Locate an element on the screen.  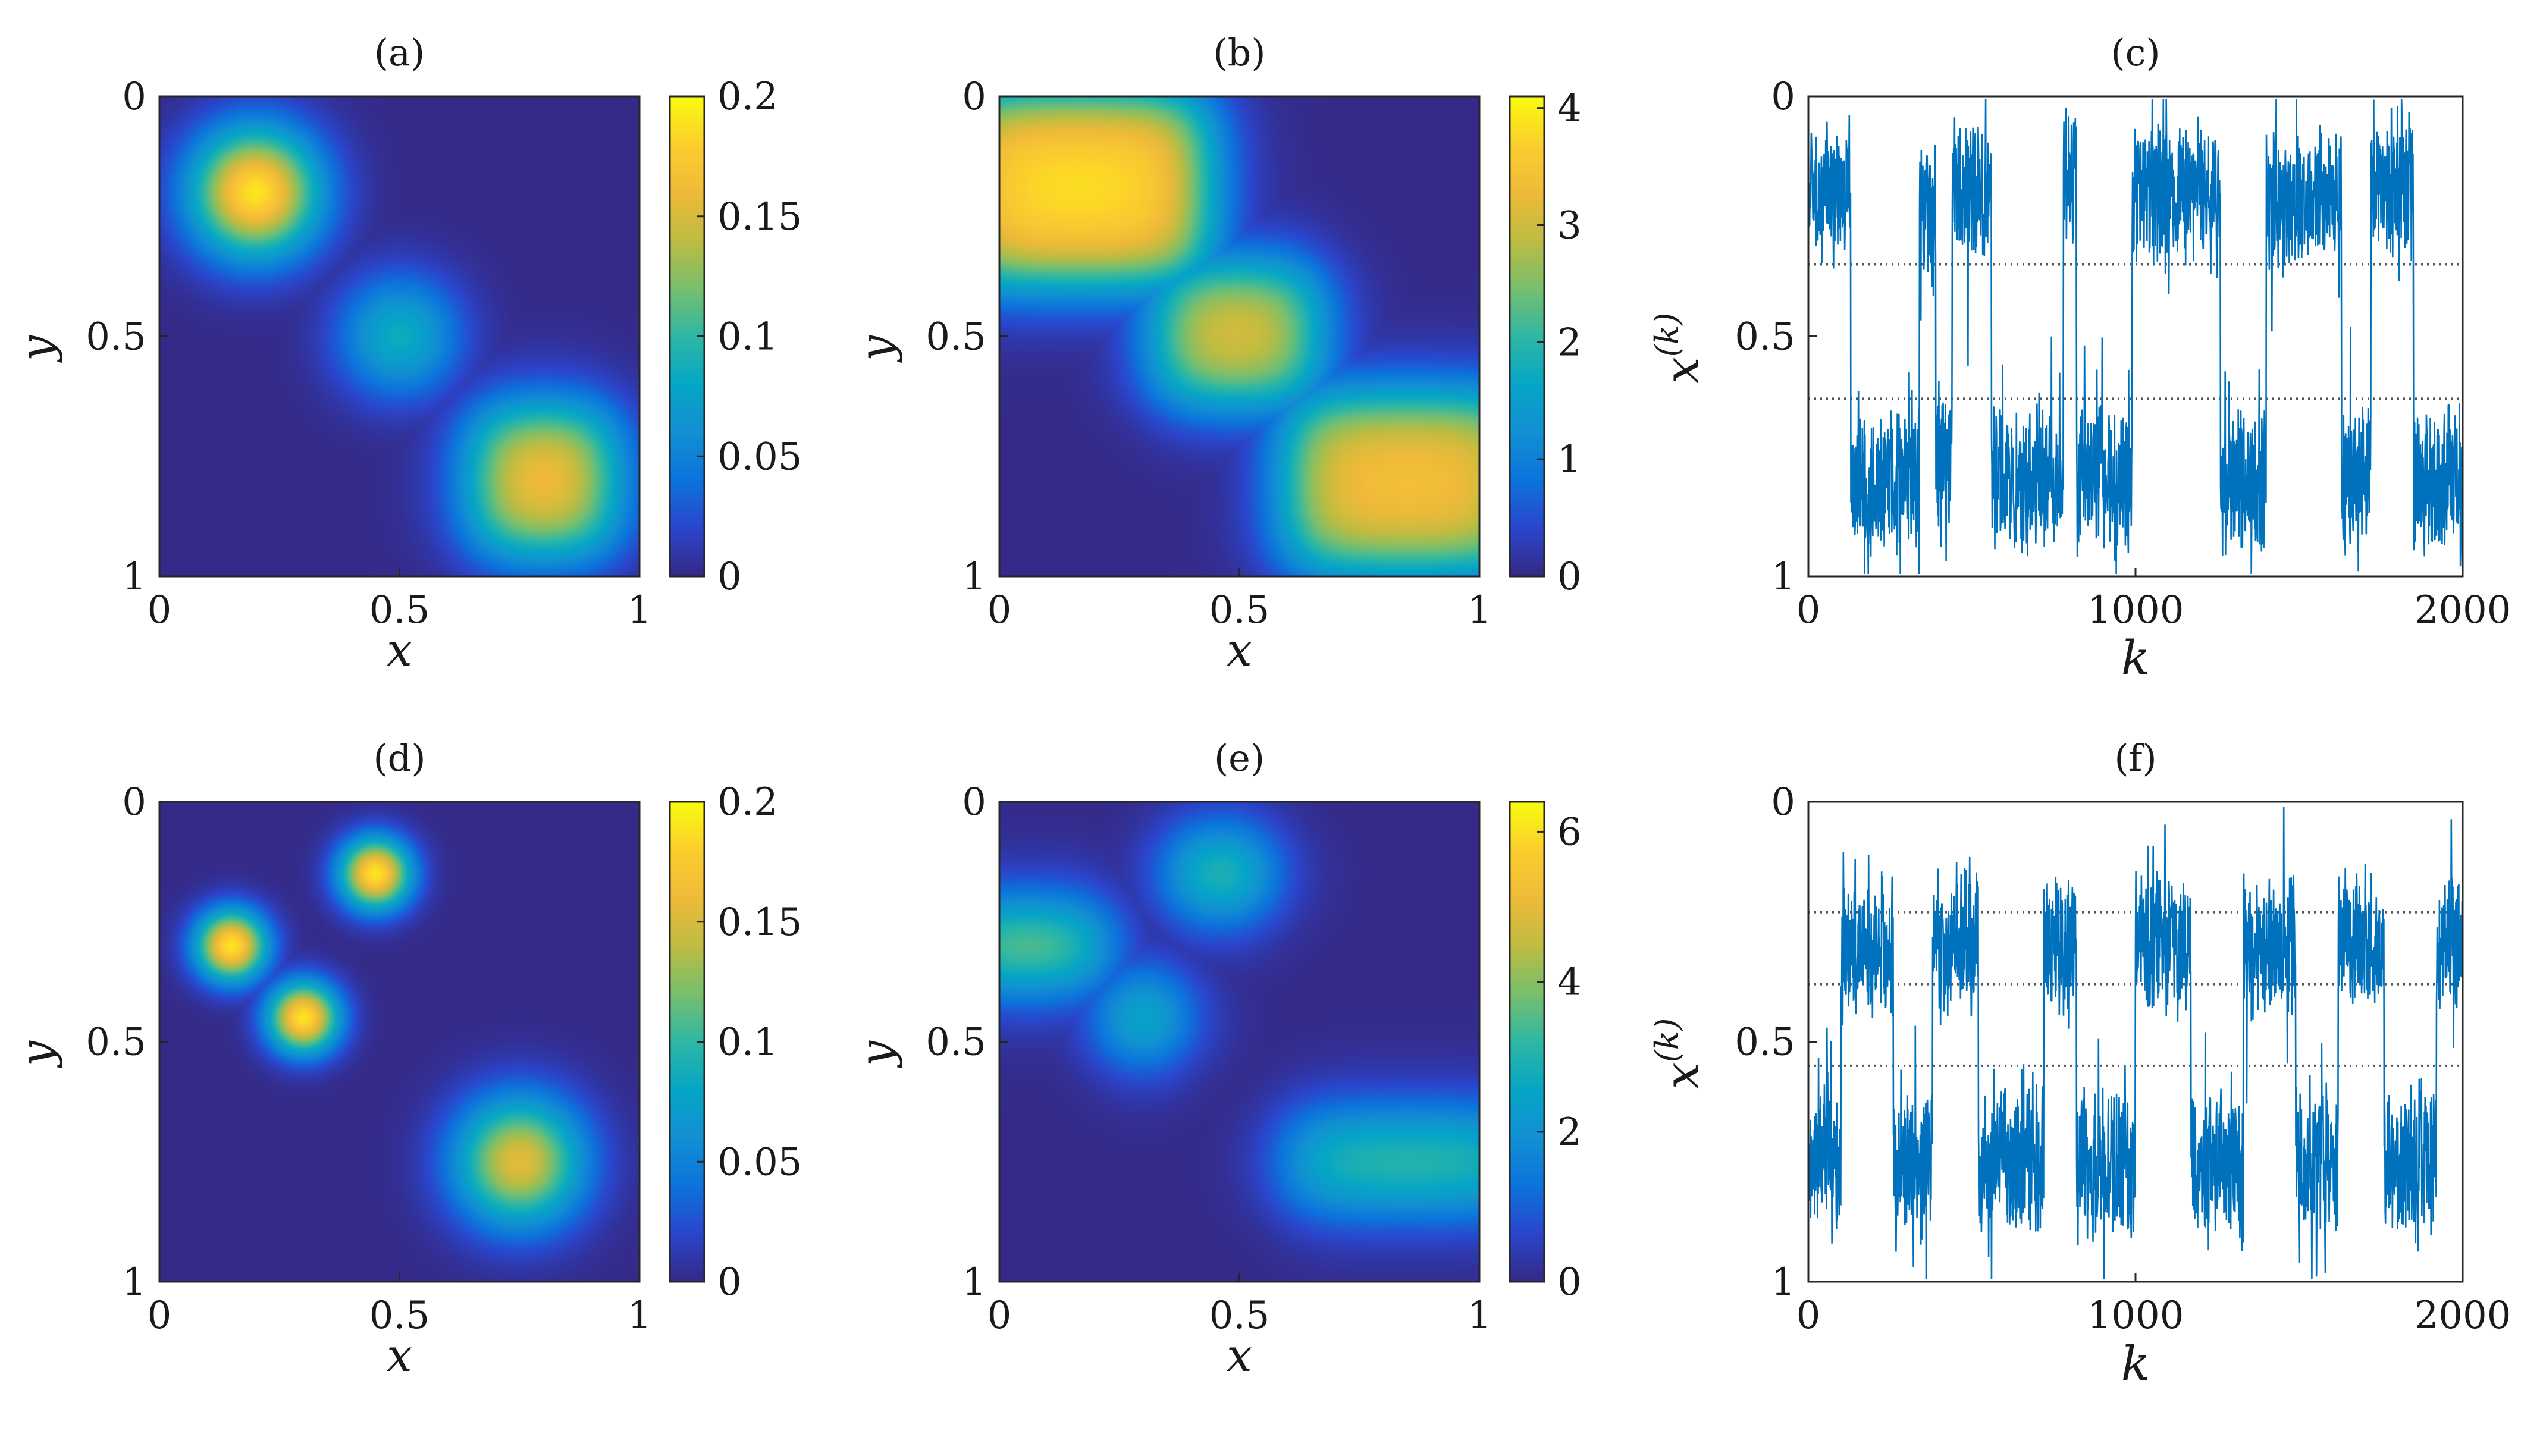
panel-label: (b) is located at coordinates (1239, 52).